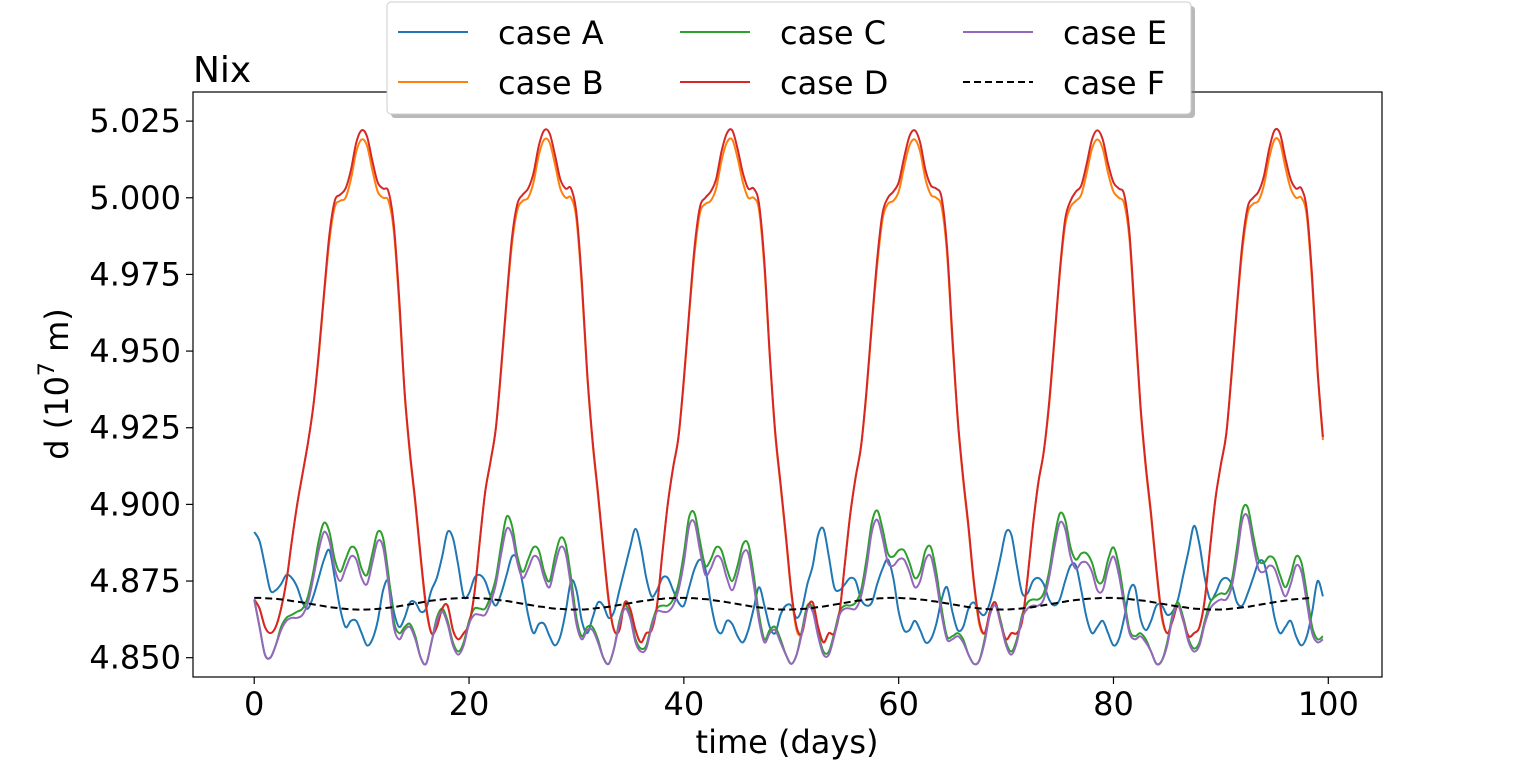  I want to click on y-axis-label-suffix: m), so click(57, 335).